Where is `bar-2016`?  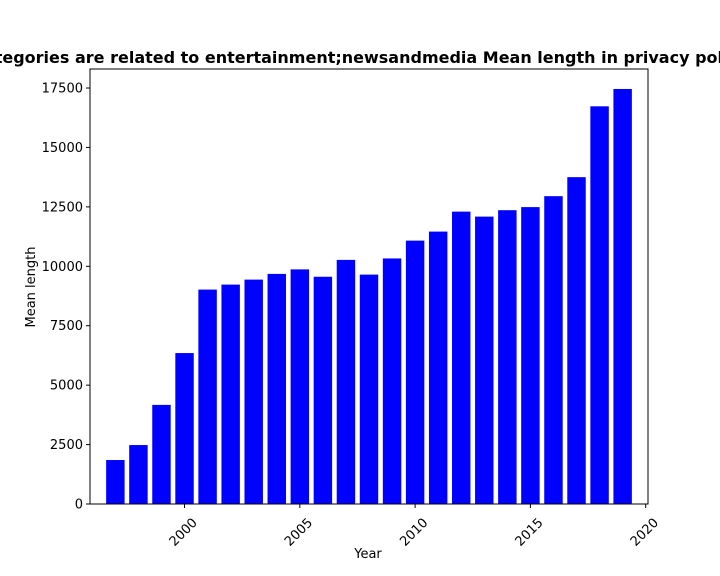 bar-2016 is located at coordinates (553, 350).